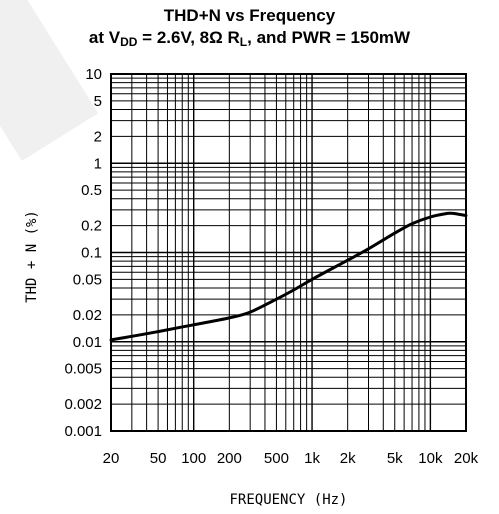  I want to click on chart-title: THD+N vs Frequency, so click(249, 15).